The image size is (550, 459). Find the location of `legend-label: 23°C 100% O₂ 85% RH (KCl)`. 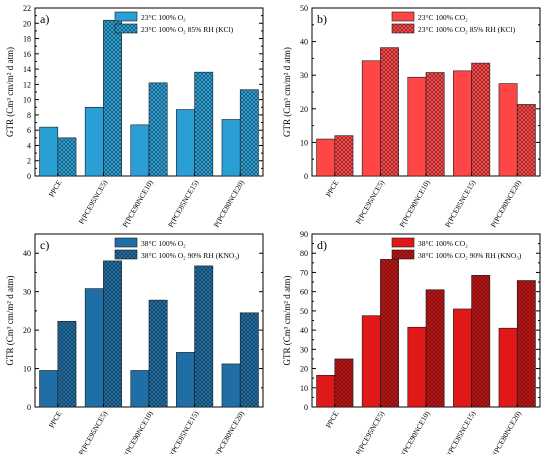

legend-label: 23°C 100% O₂ 85% RH (KCl) is located at coordinates (187, 29).